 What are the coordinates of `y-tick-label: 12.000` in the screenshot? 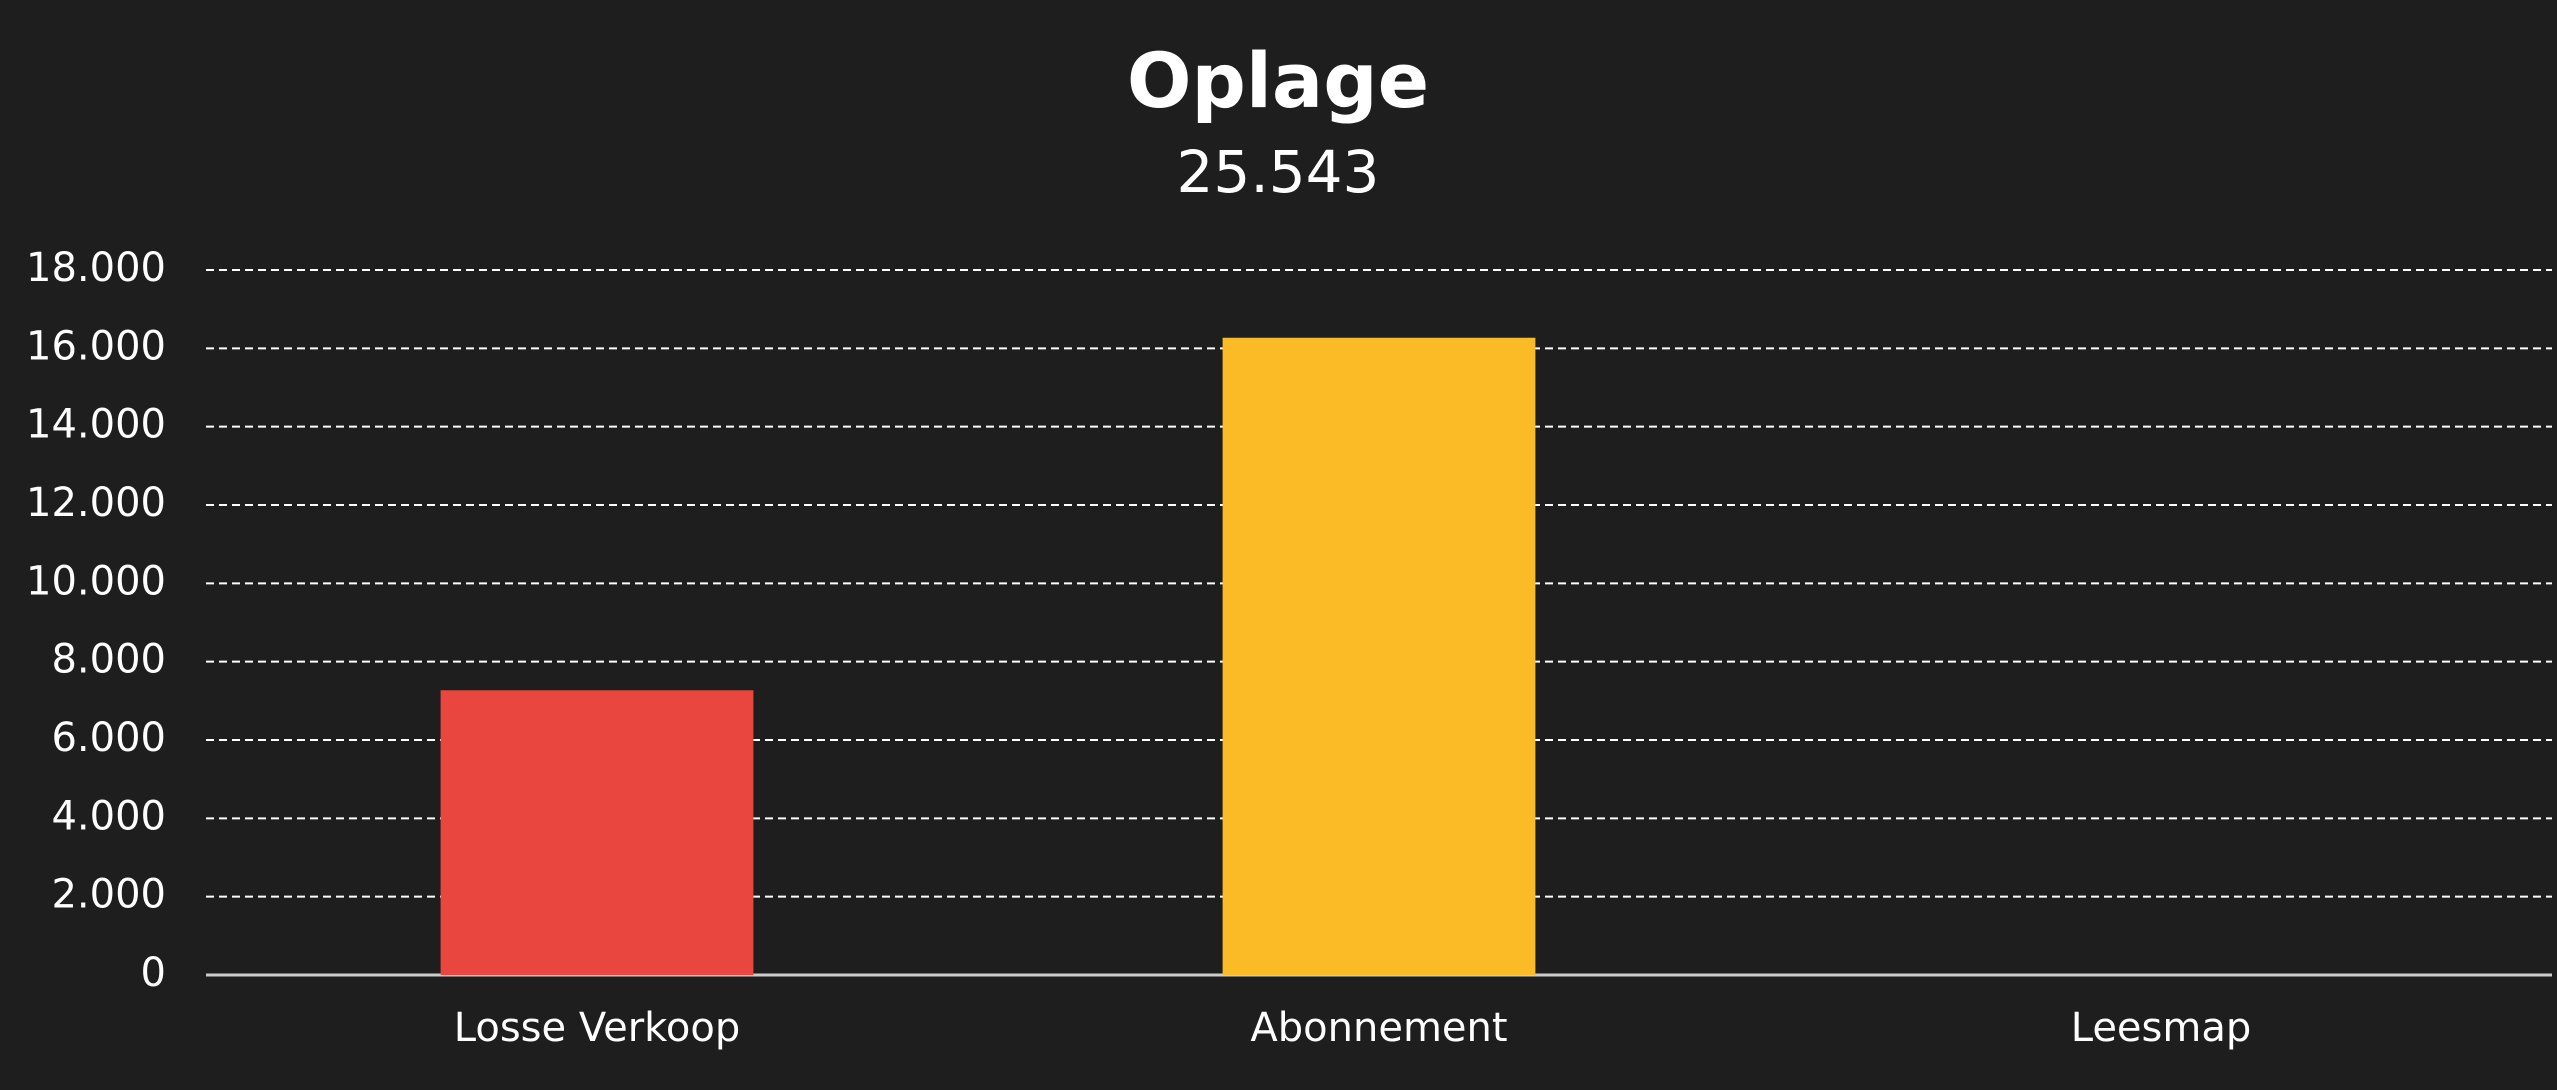 It's located at (96, 503).